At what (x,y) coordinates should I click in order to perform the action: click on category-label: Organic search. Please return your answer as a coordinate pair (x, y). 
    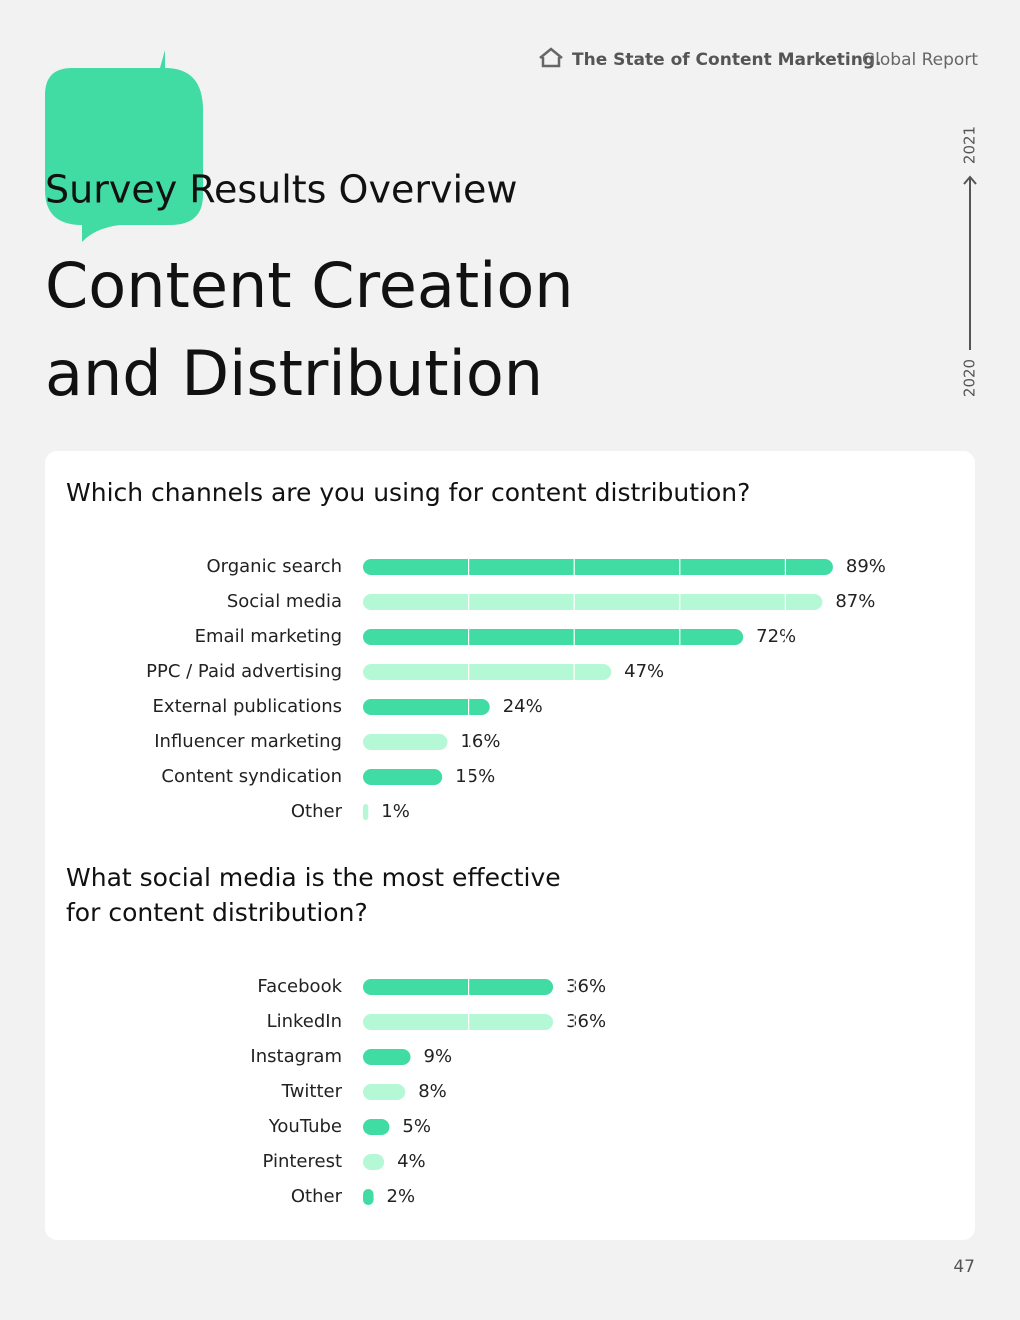
    Looking at the image, I should click on (274, 566).